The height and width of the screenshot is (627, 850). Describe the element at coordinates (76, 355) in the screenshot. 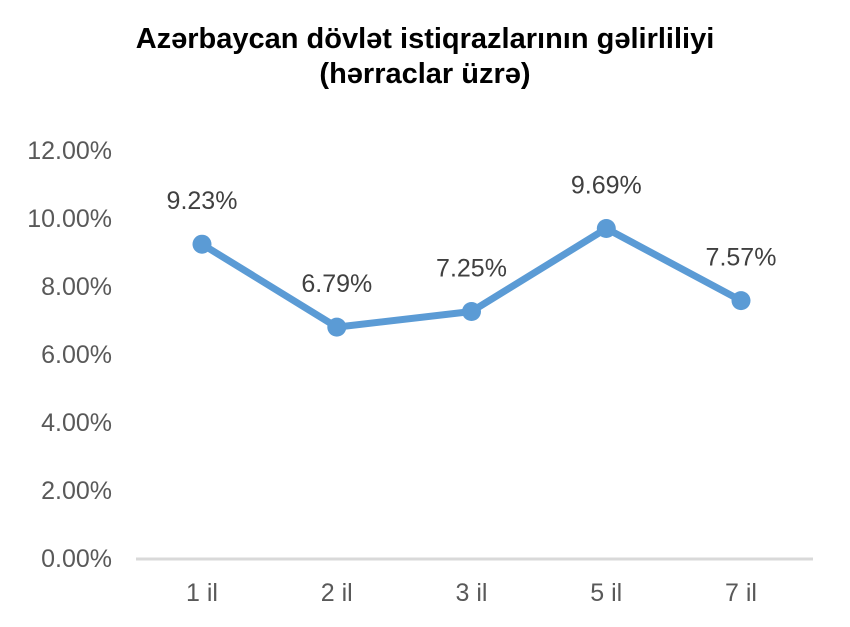

I see `y-axis-tick-label: 6.00%` at that location.